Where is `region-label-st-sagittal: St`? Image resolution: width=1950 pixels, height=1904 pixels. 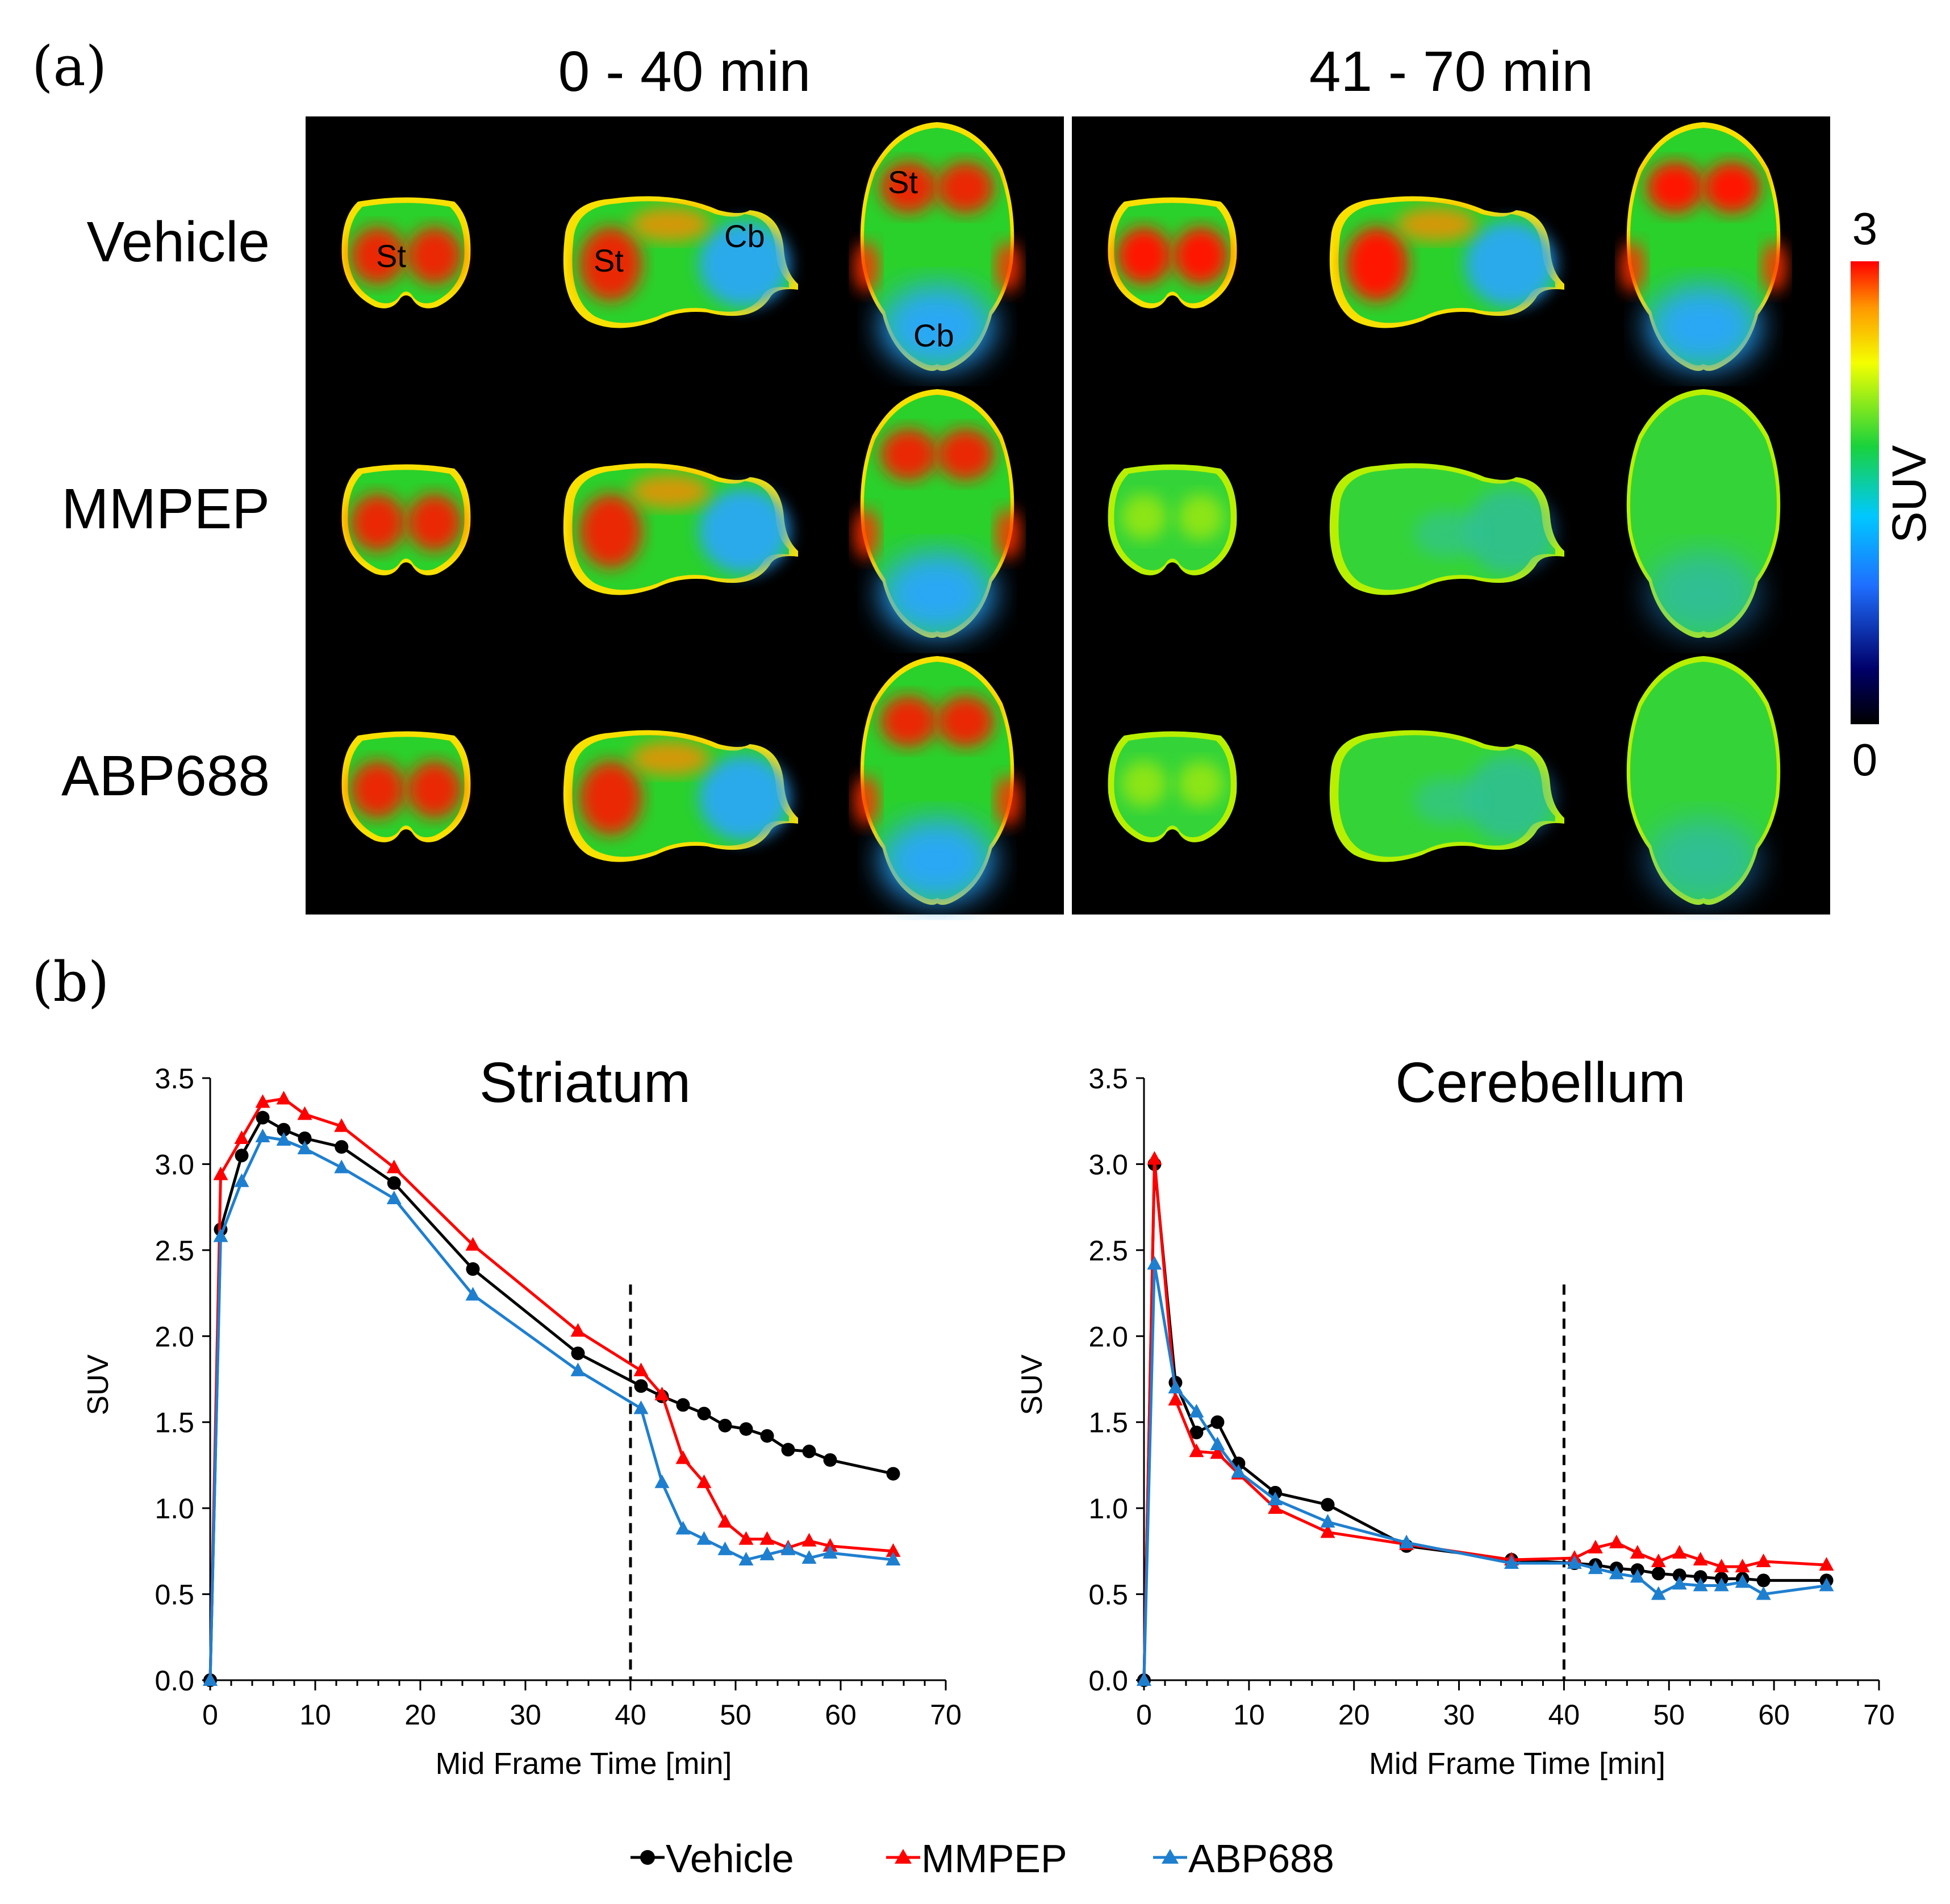
region-label-st-sagittal: St is located at coordinates (609, 260).